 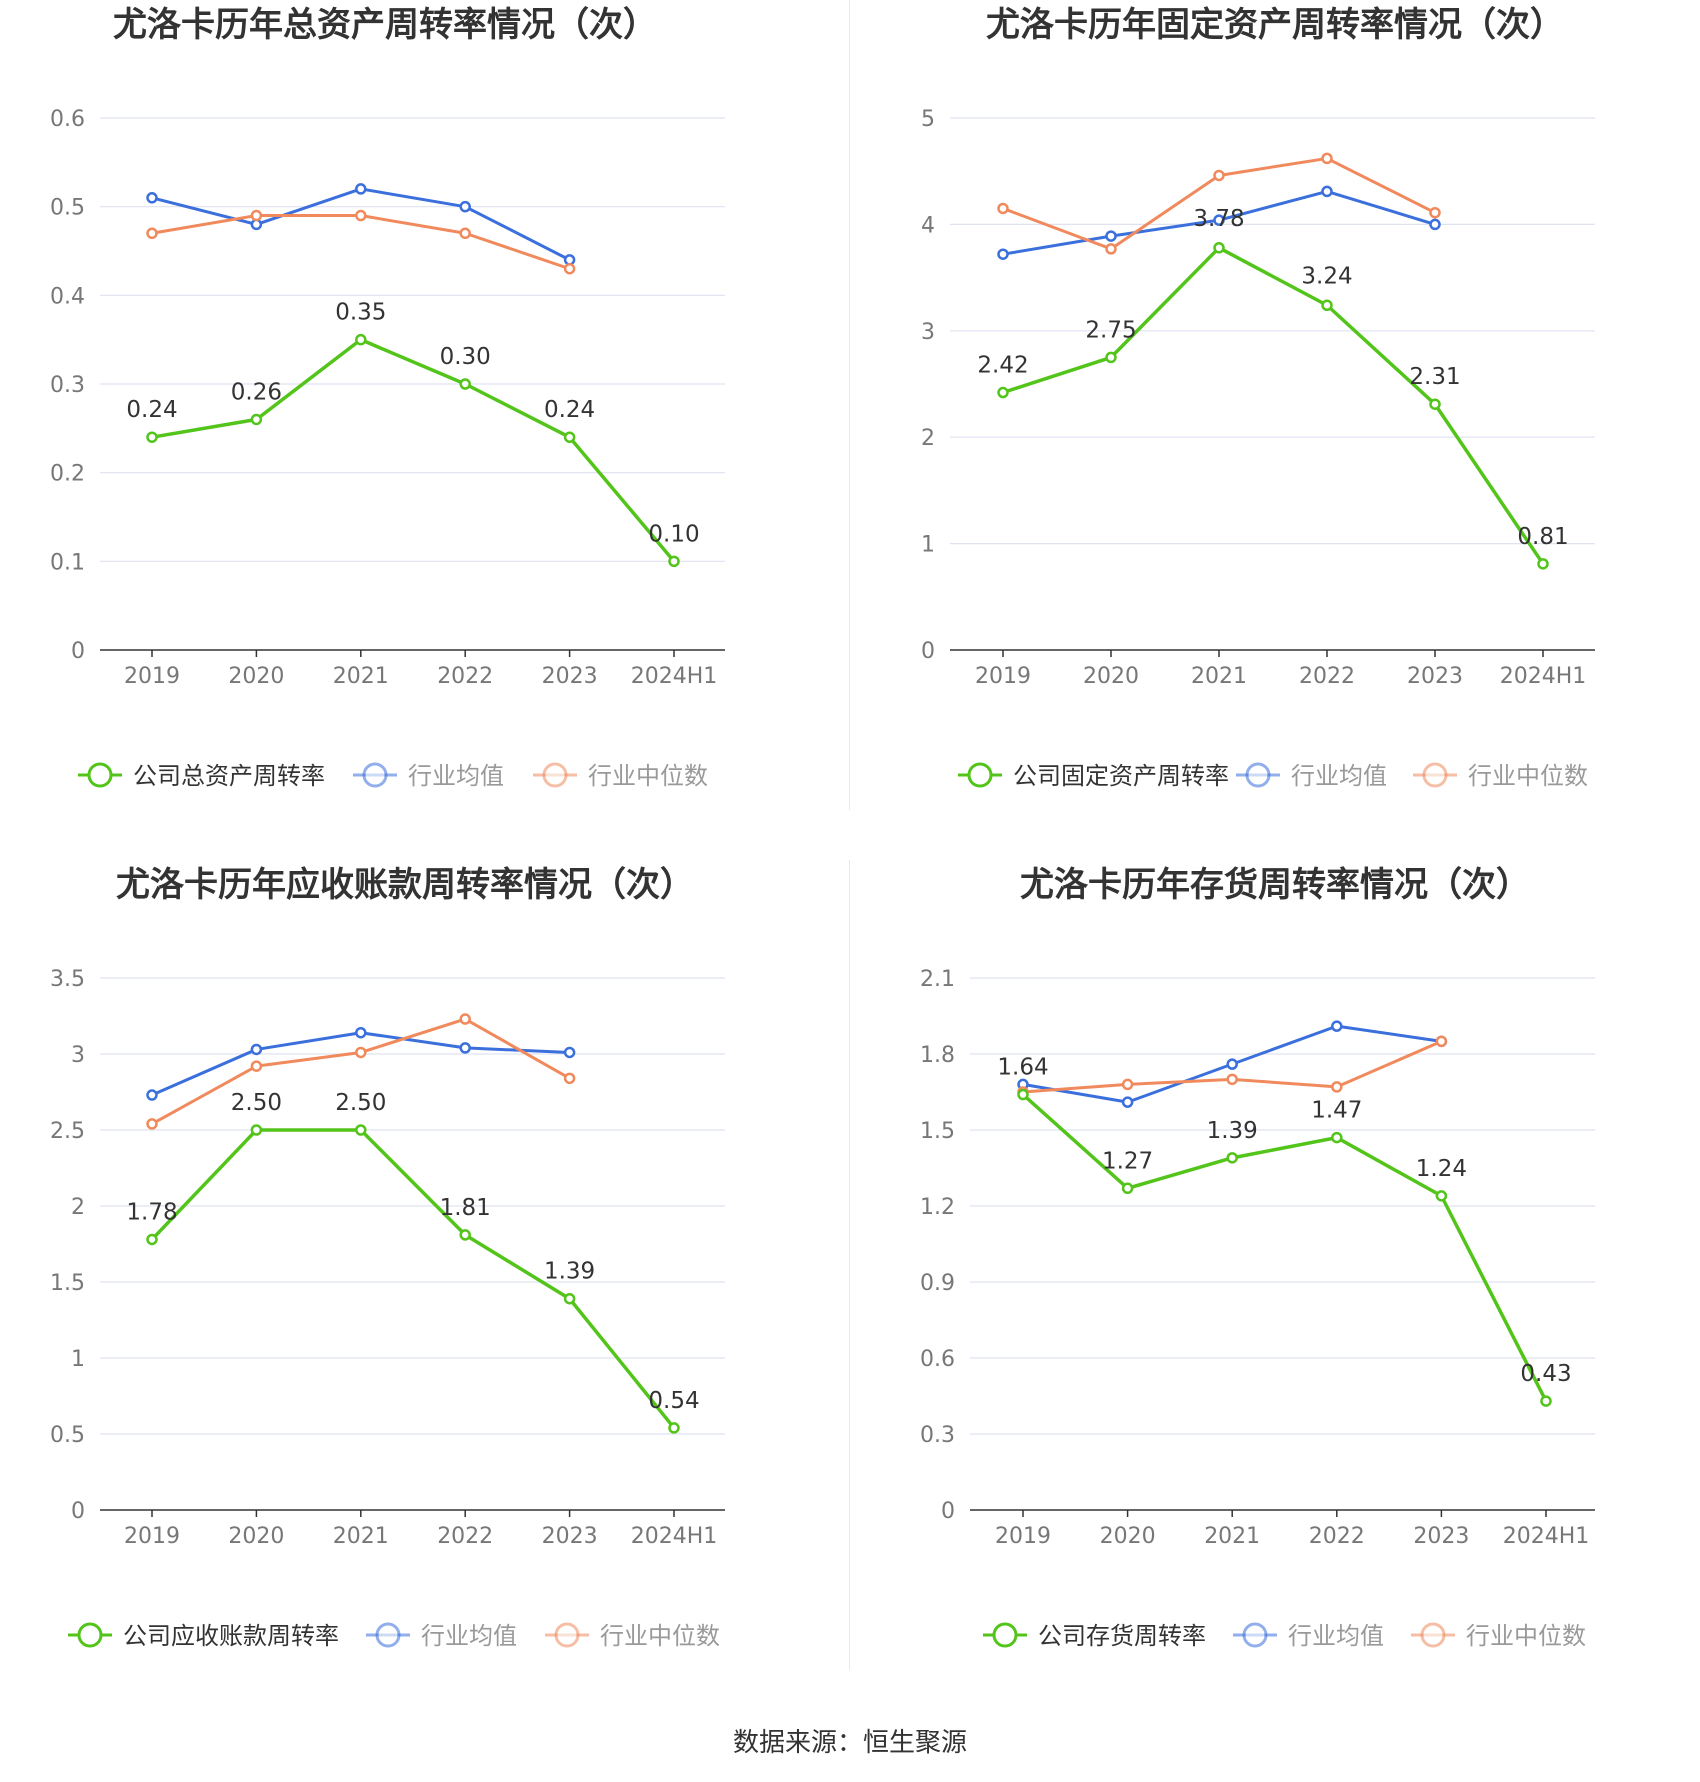 What do you see at coordinates (849, 1265) in the screenshot?
I see `divider-bottom` at bounding box center [849, 1265].